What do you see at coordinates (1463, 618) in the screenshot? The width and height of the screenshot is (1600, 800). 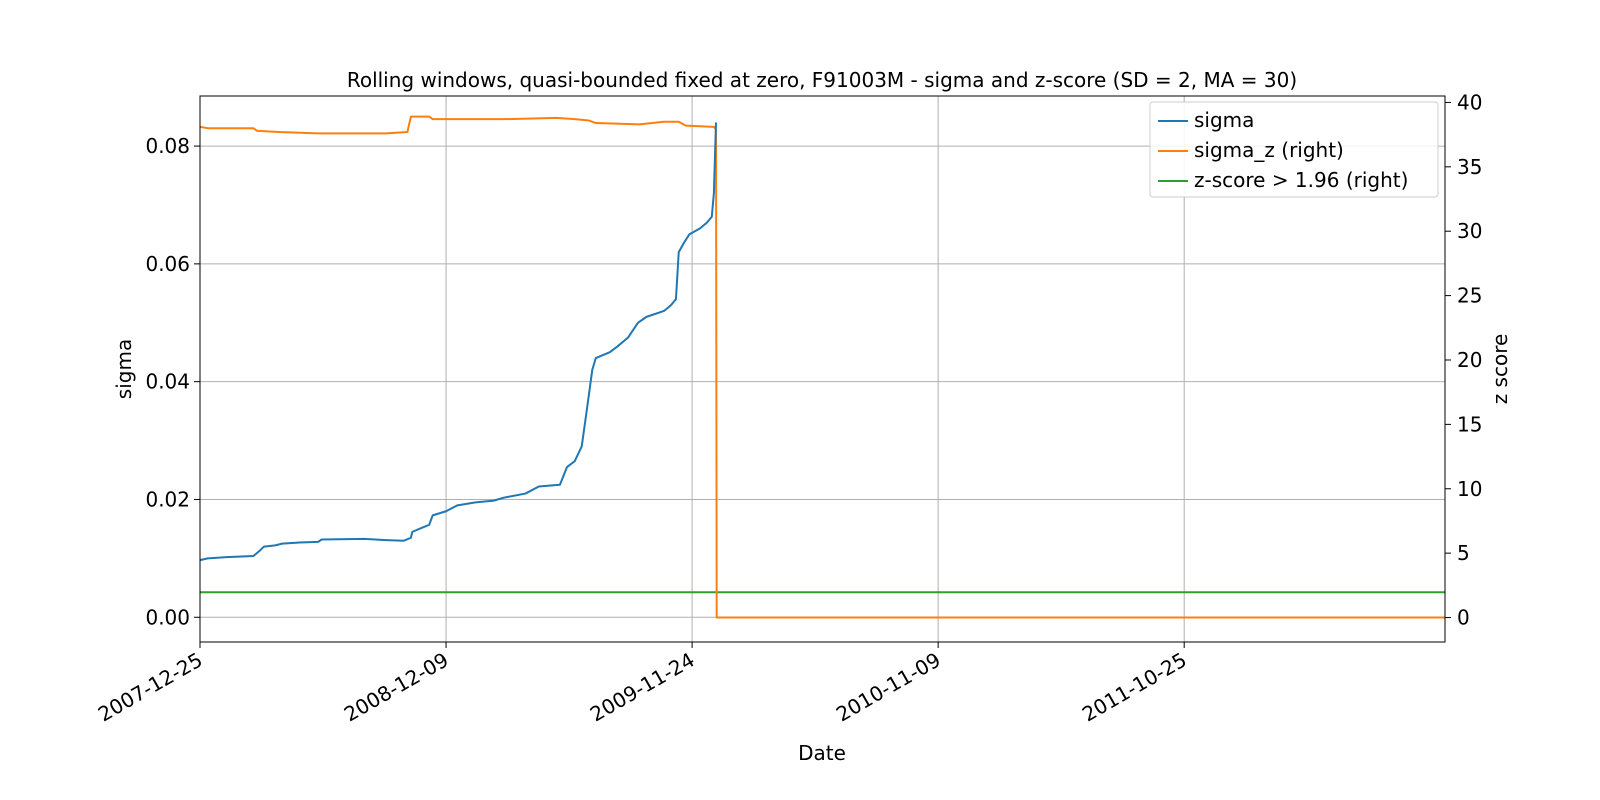 I see `y-right-tick-label: 0` at bounding box center [1463, 618].